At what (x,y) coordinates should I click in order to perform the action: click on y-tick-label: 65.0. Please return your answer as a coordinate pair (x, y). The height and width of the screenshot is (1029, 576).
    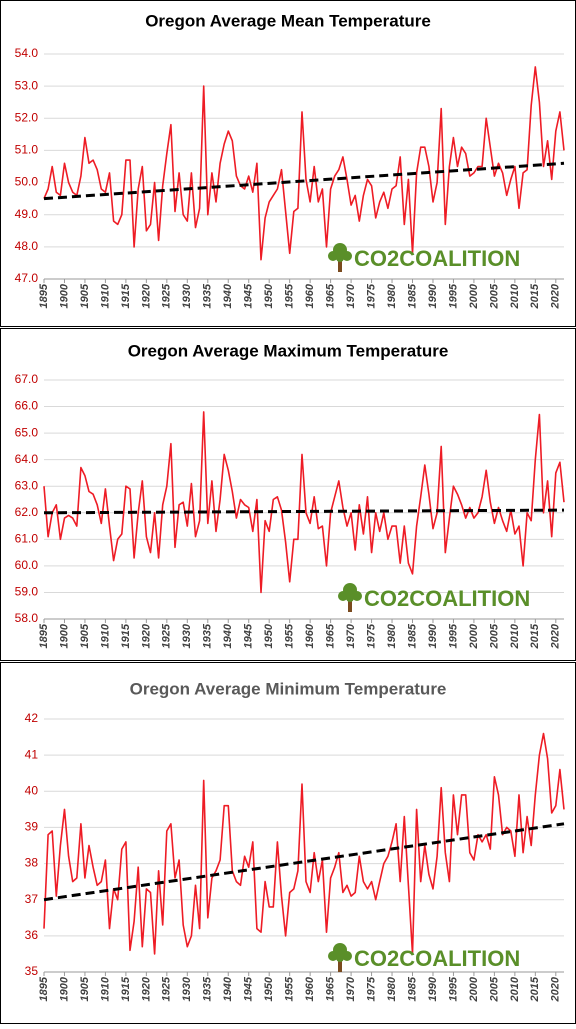
    Looking at the image, I should click on (27, 432).